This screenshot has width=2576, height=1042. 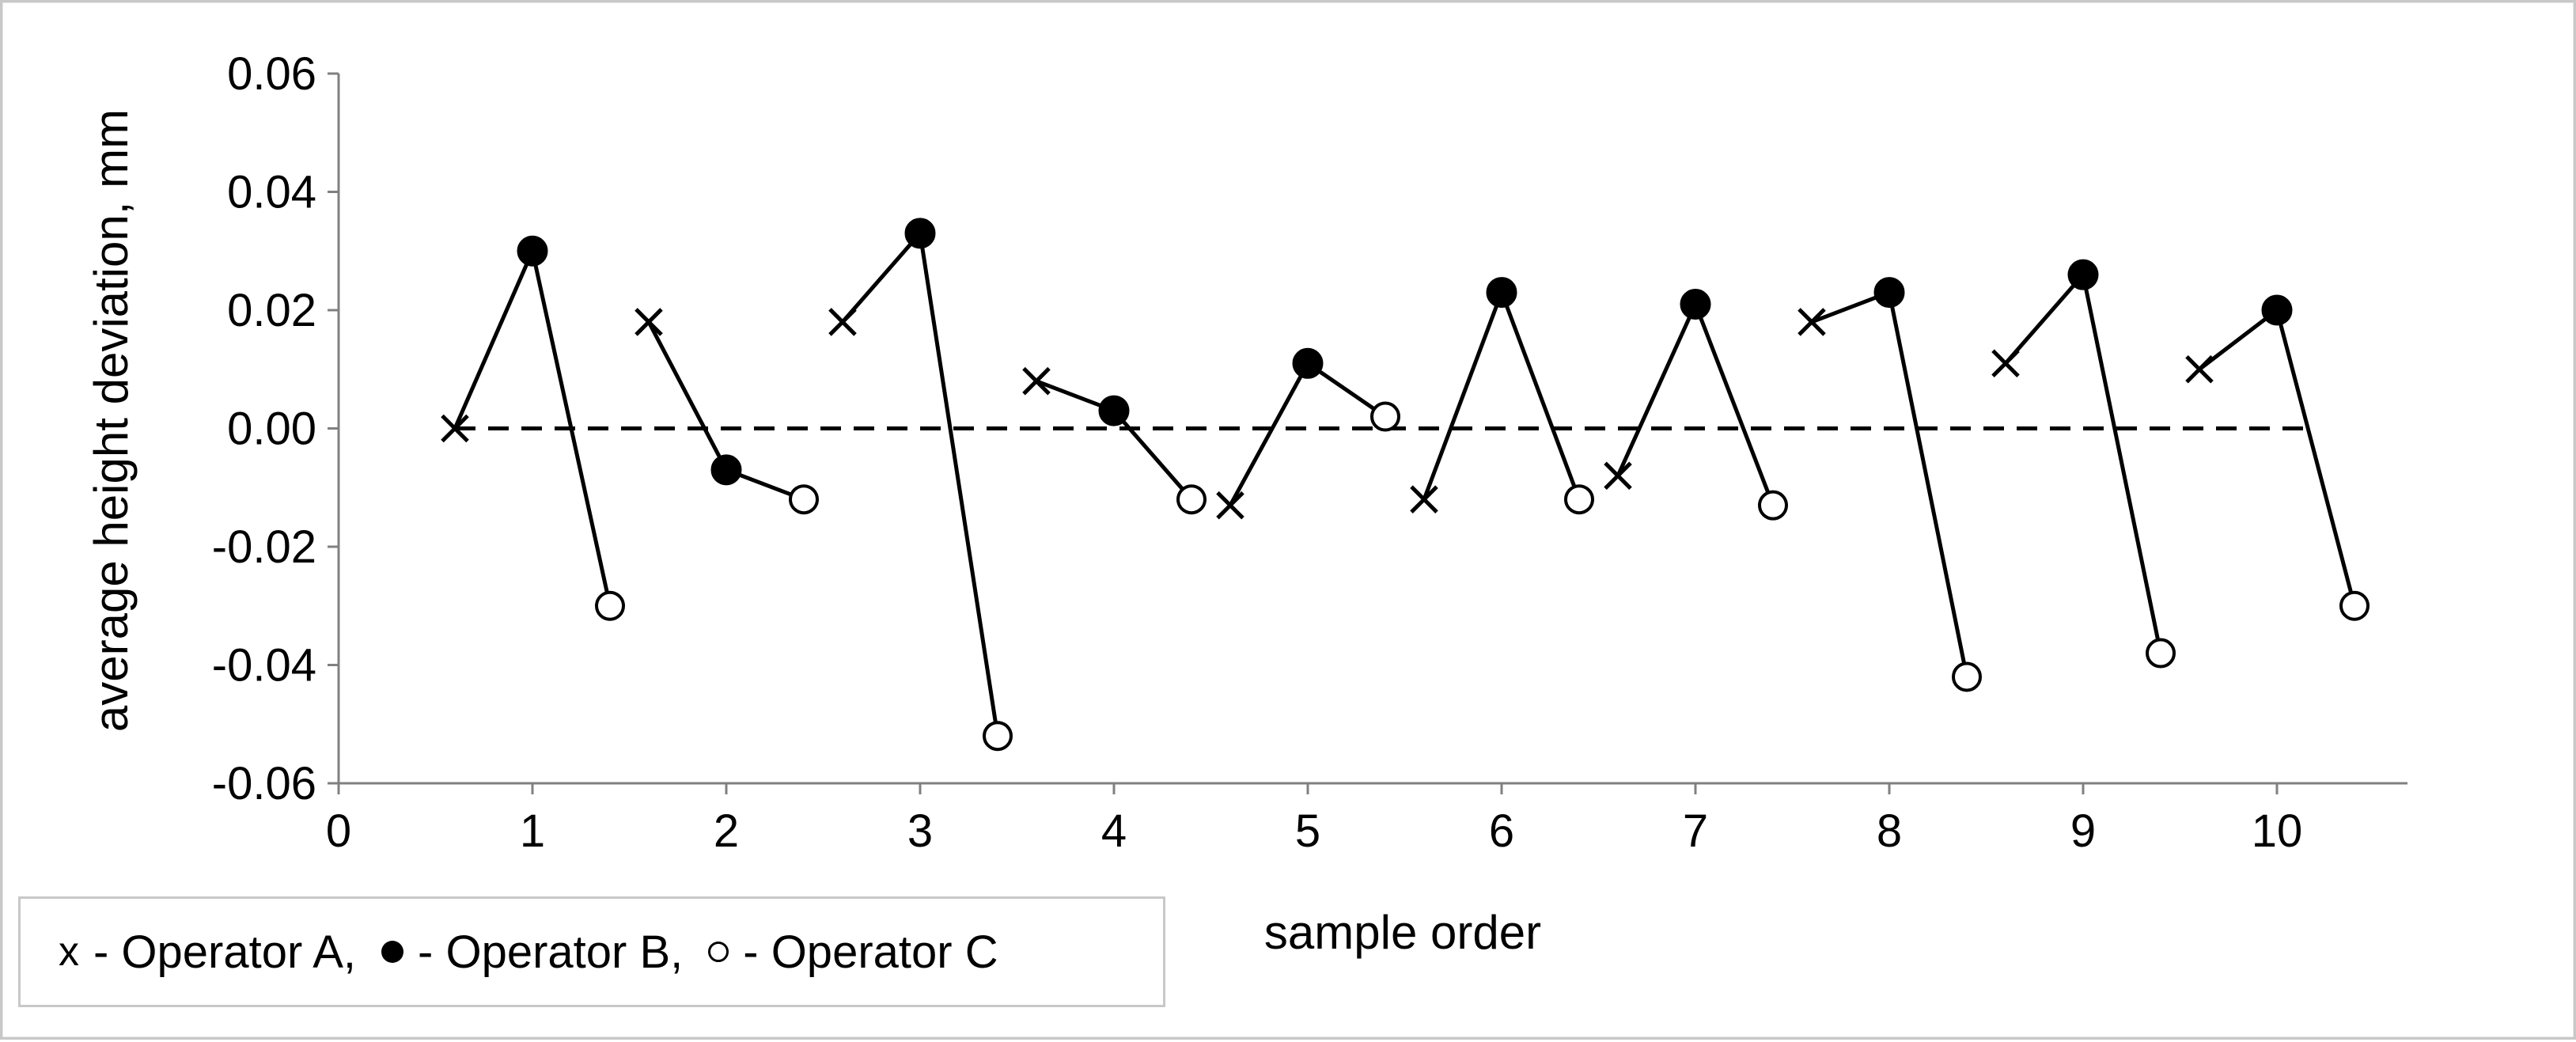 I want to click on data-point-sample-10-operator-a, so click(x=2199, y=369).